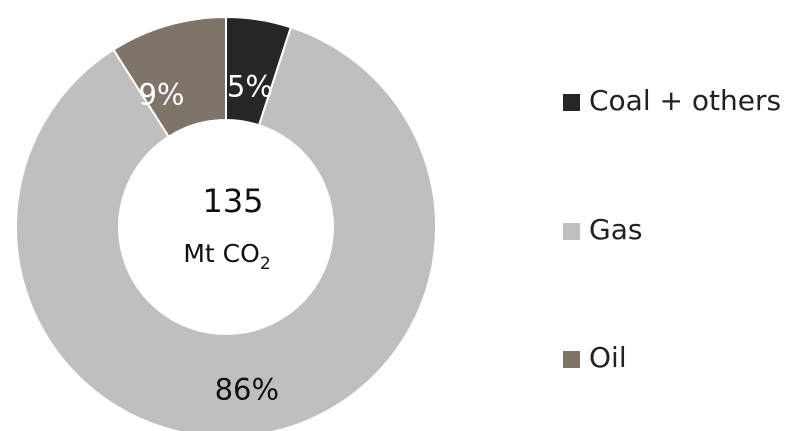 This screenshot has width=793, height=431. I want to click on legend-swatch-gas, so click(571, 231).